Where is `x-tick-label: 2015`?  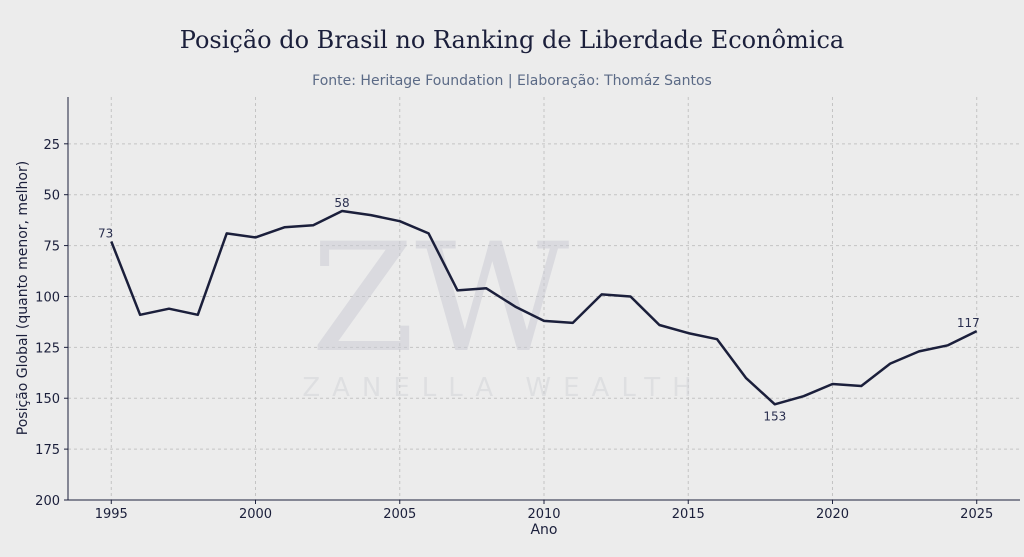 x-tick-label: 2015 is located at coordinates (688, 514).